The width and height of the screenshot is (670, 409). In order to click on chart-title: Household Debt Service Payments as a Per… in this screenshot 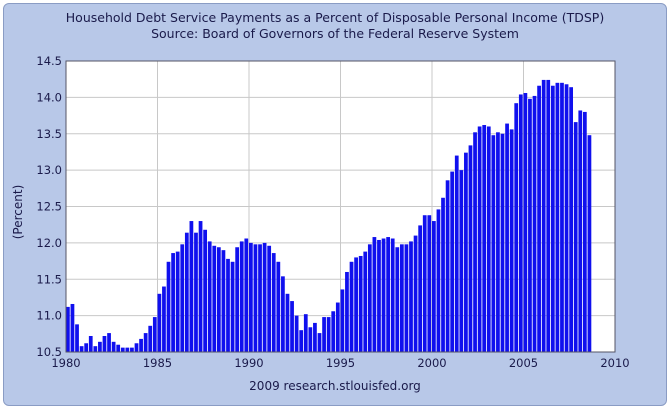, I will do `click(335, 17)`.